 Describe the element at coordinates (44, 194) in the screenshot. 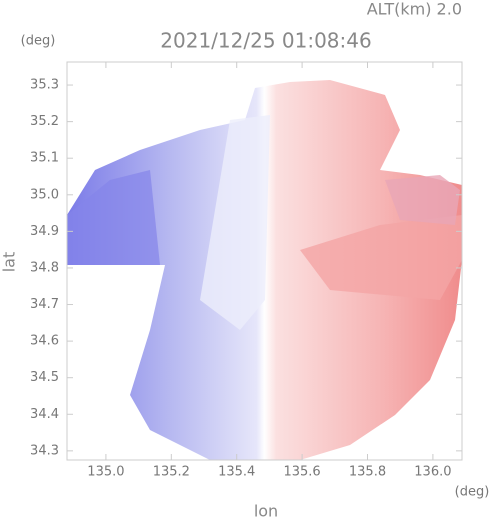

I see `y-tick-label: 35.0` at that location.